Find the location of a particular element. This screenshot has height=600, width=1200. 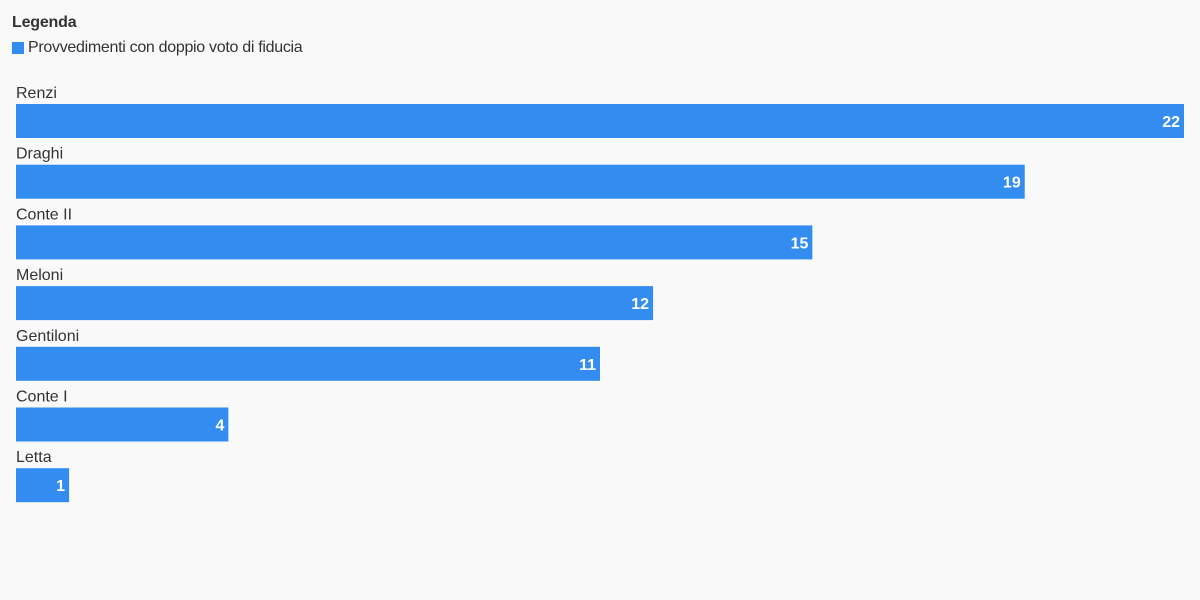

category-label: Meloni is located at coordinates (39, 275).